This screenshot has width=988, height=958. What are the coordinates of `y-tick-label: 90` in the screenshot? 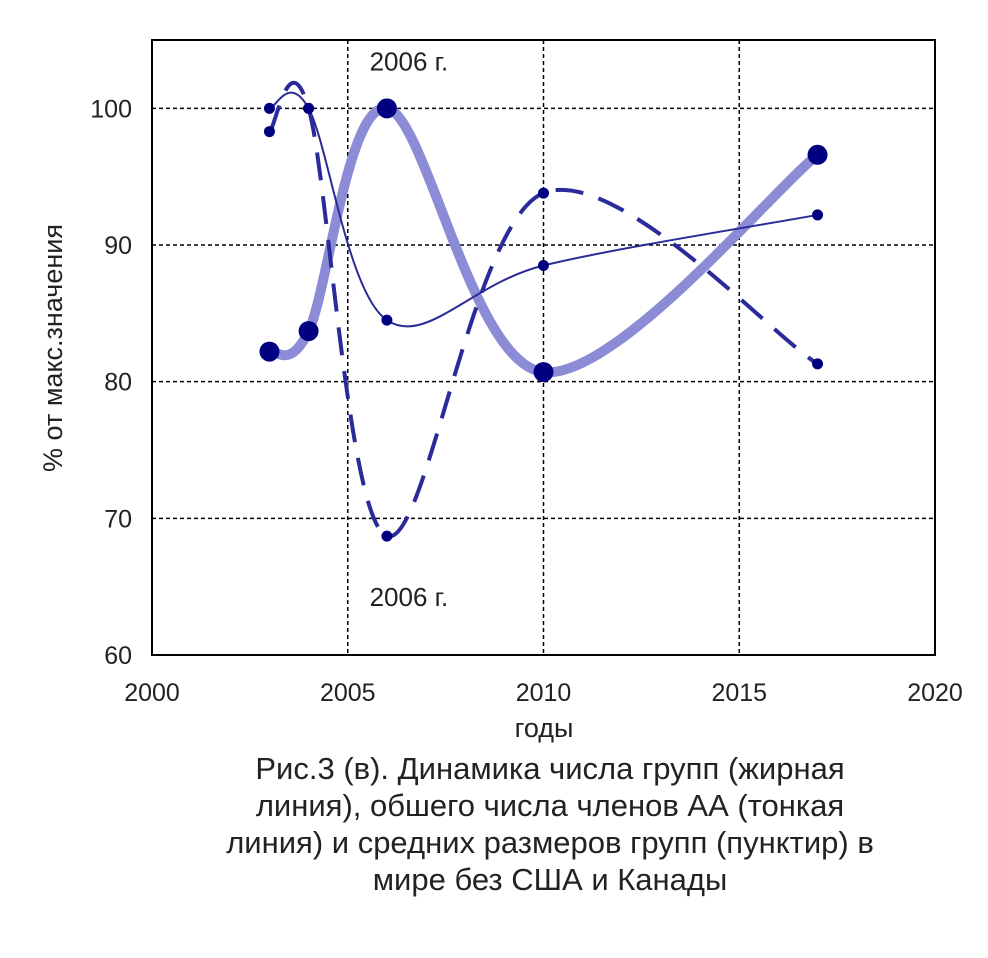 It's located at (118, 246).